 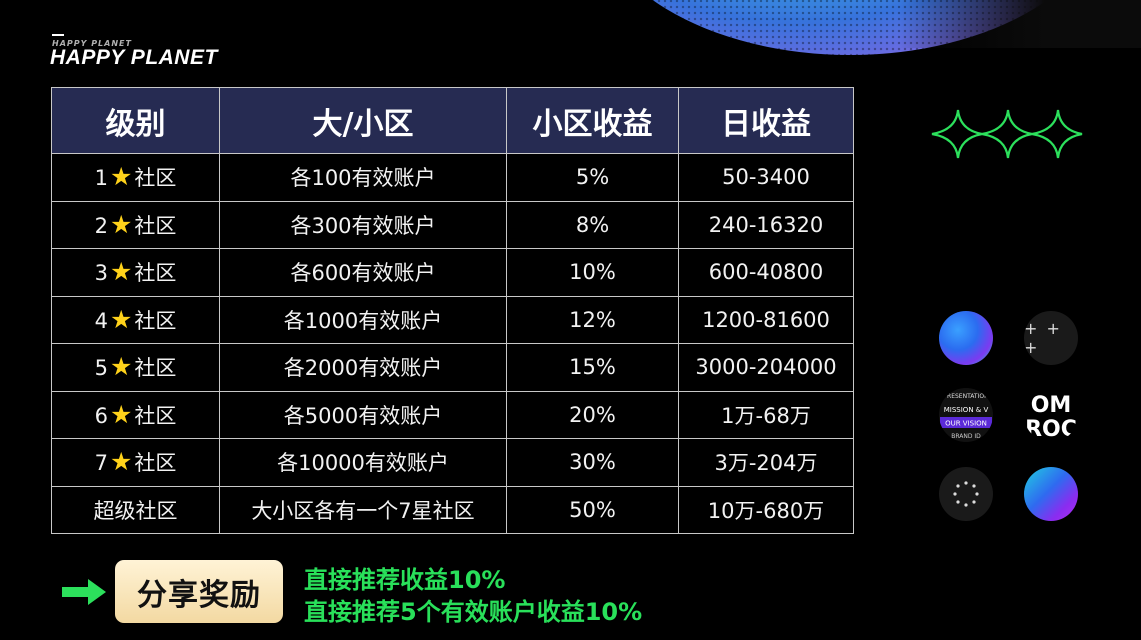 I want to click on mission-line-3: OUR VISION, so click(x=966, y=424).